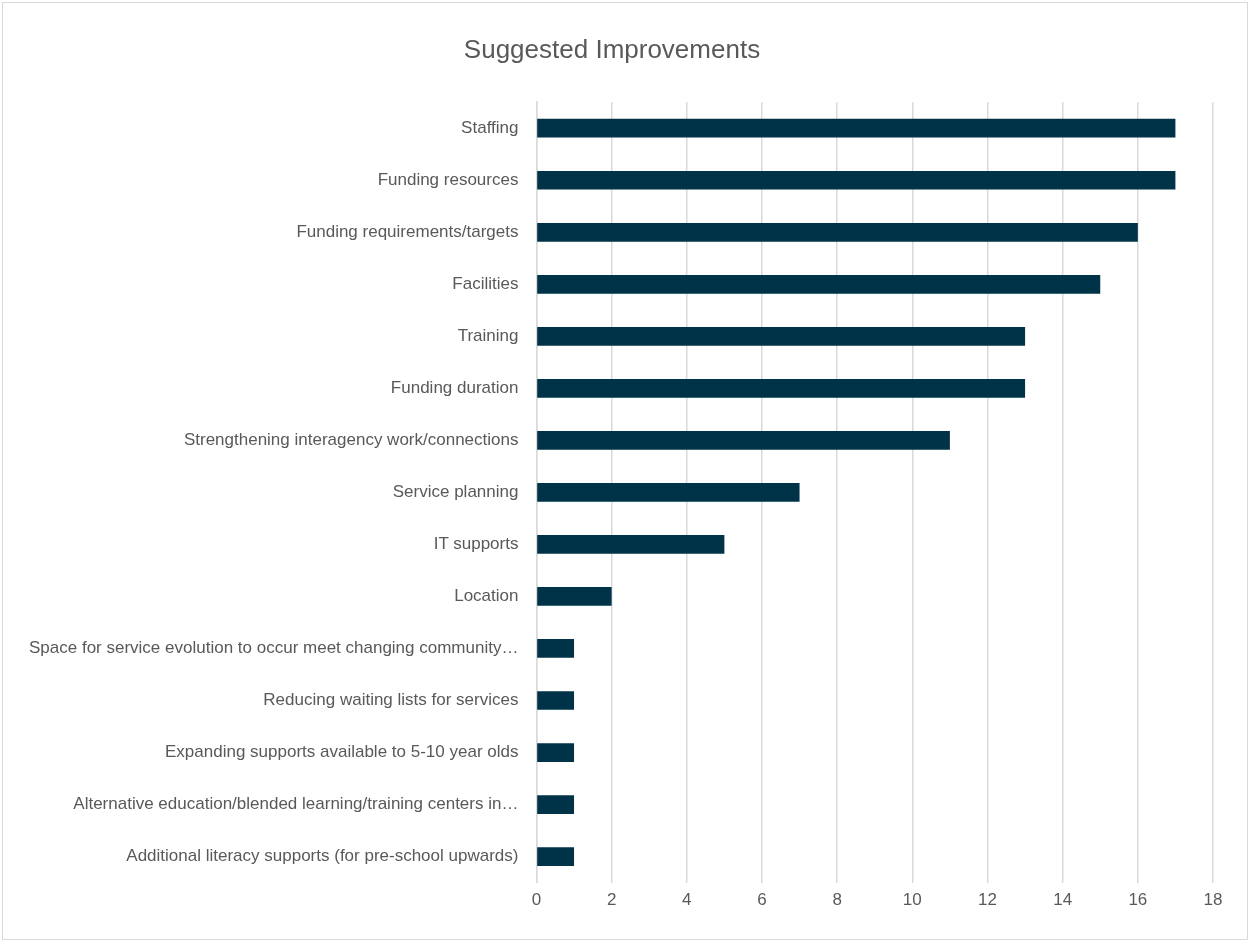  I want to click on y-tick-label: Funding duration, so click(454, 388).